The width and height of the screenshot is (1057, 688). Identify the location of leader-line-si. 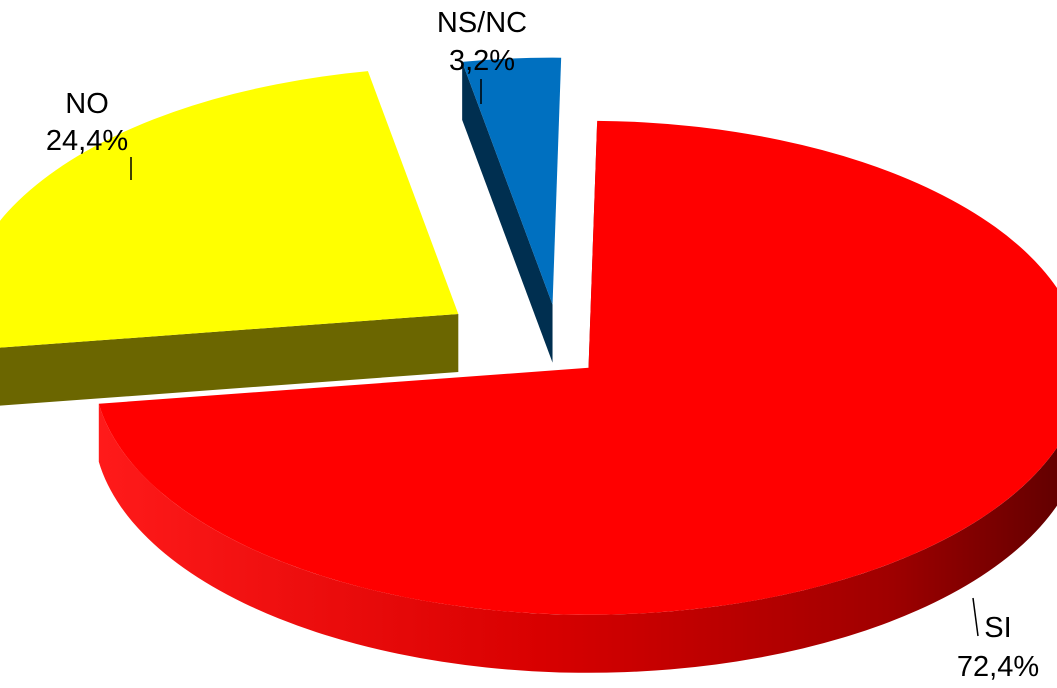
(975, 617).